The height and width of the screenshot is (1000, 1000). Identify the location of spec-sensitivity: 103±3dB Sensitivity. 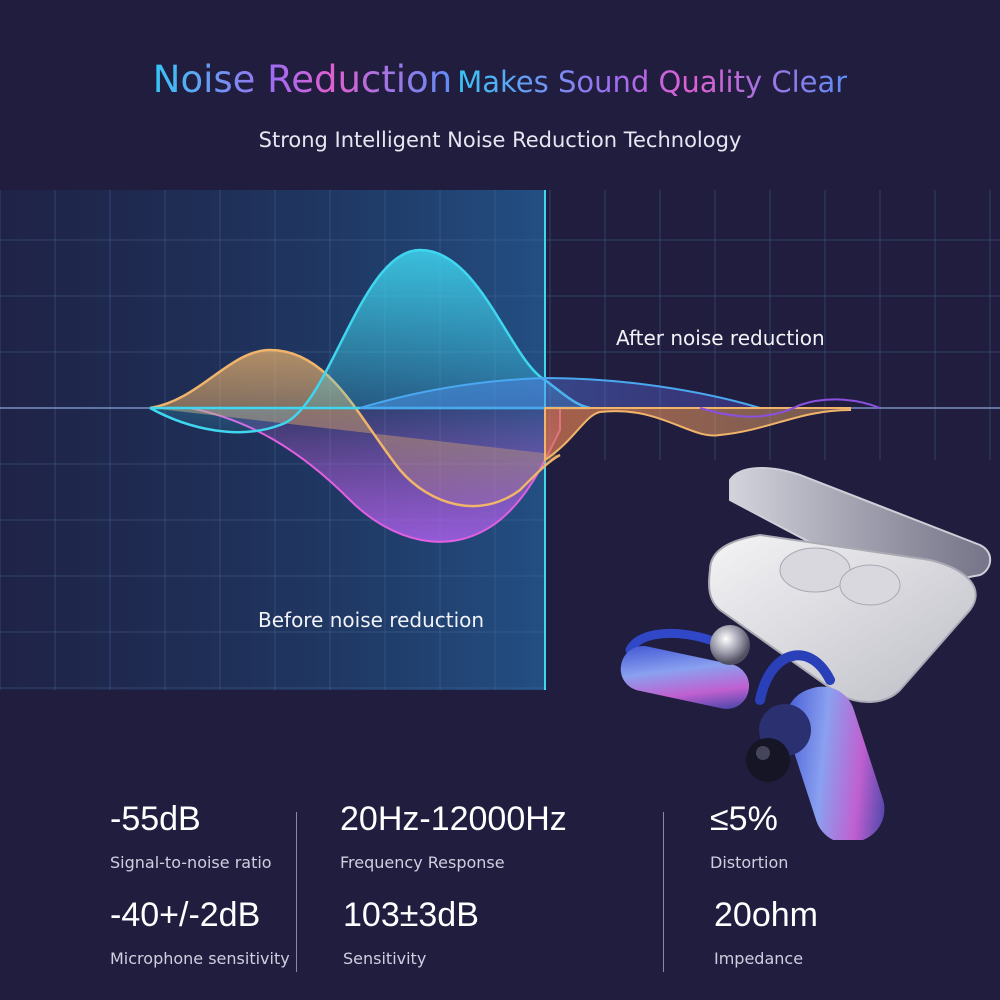
(411, 932).